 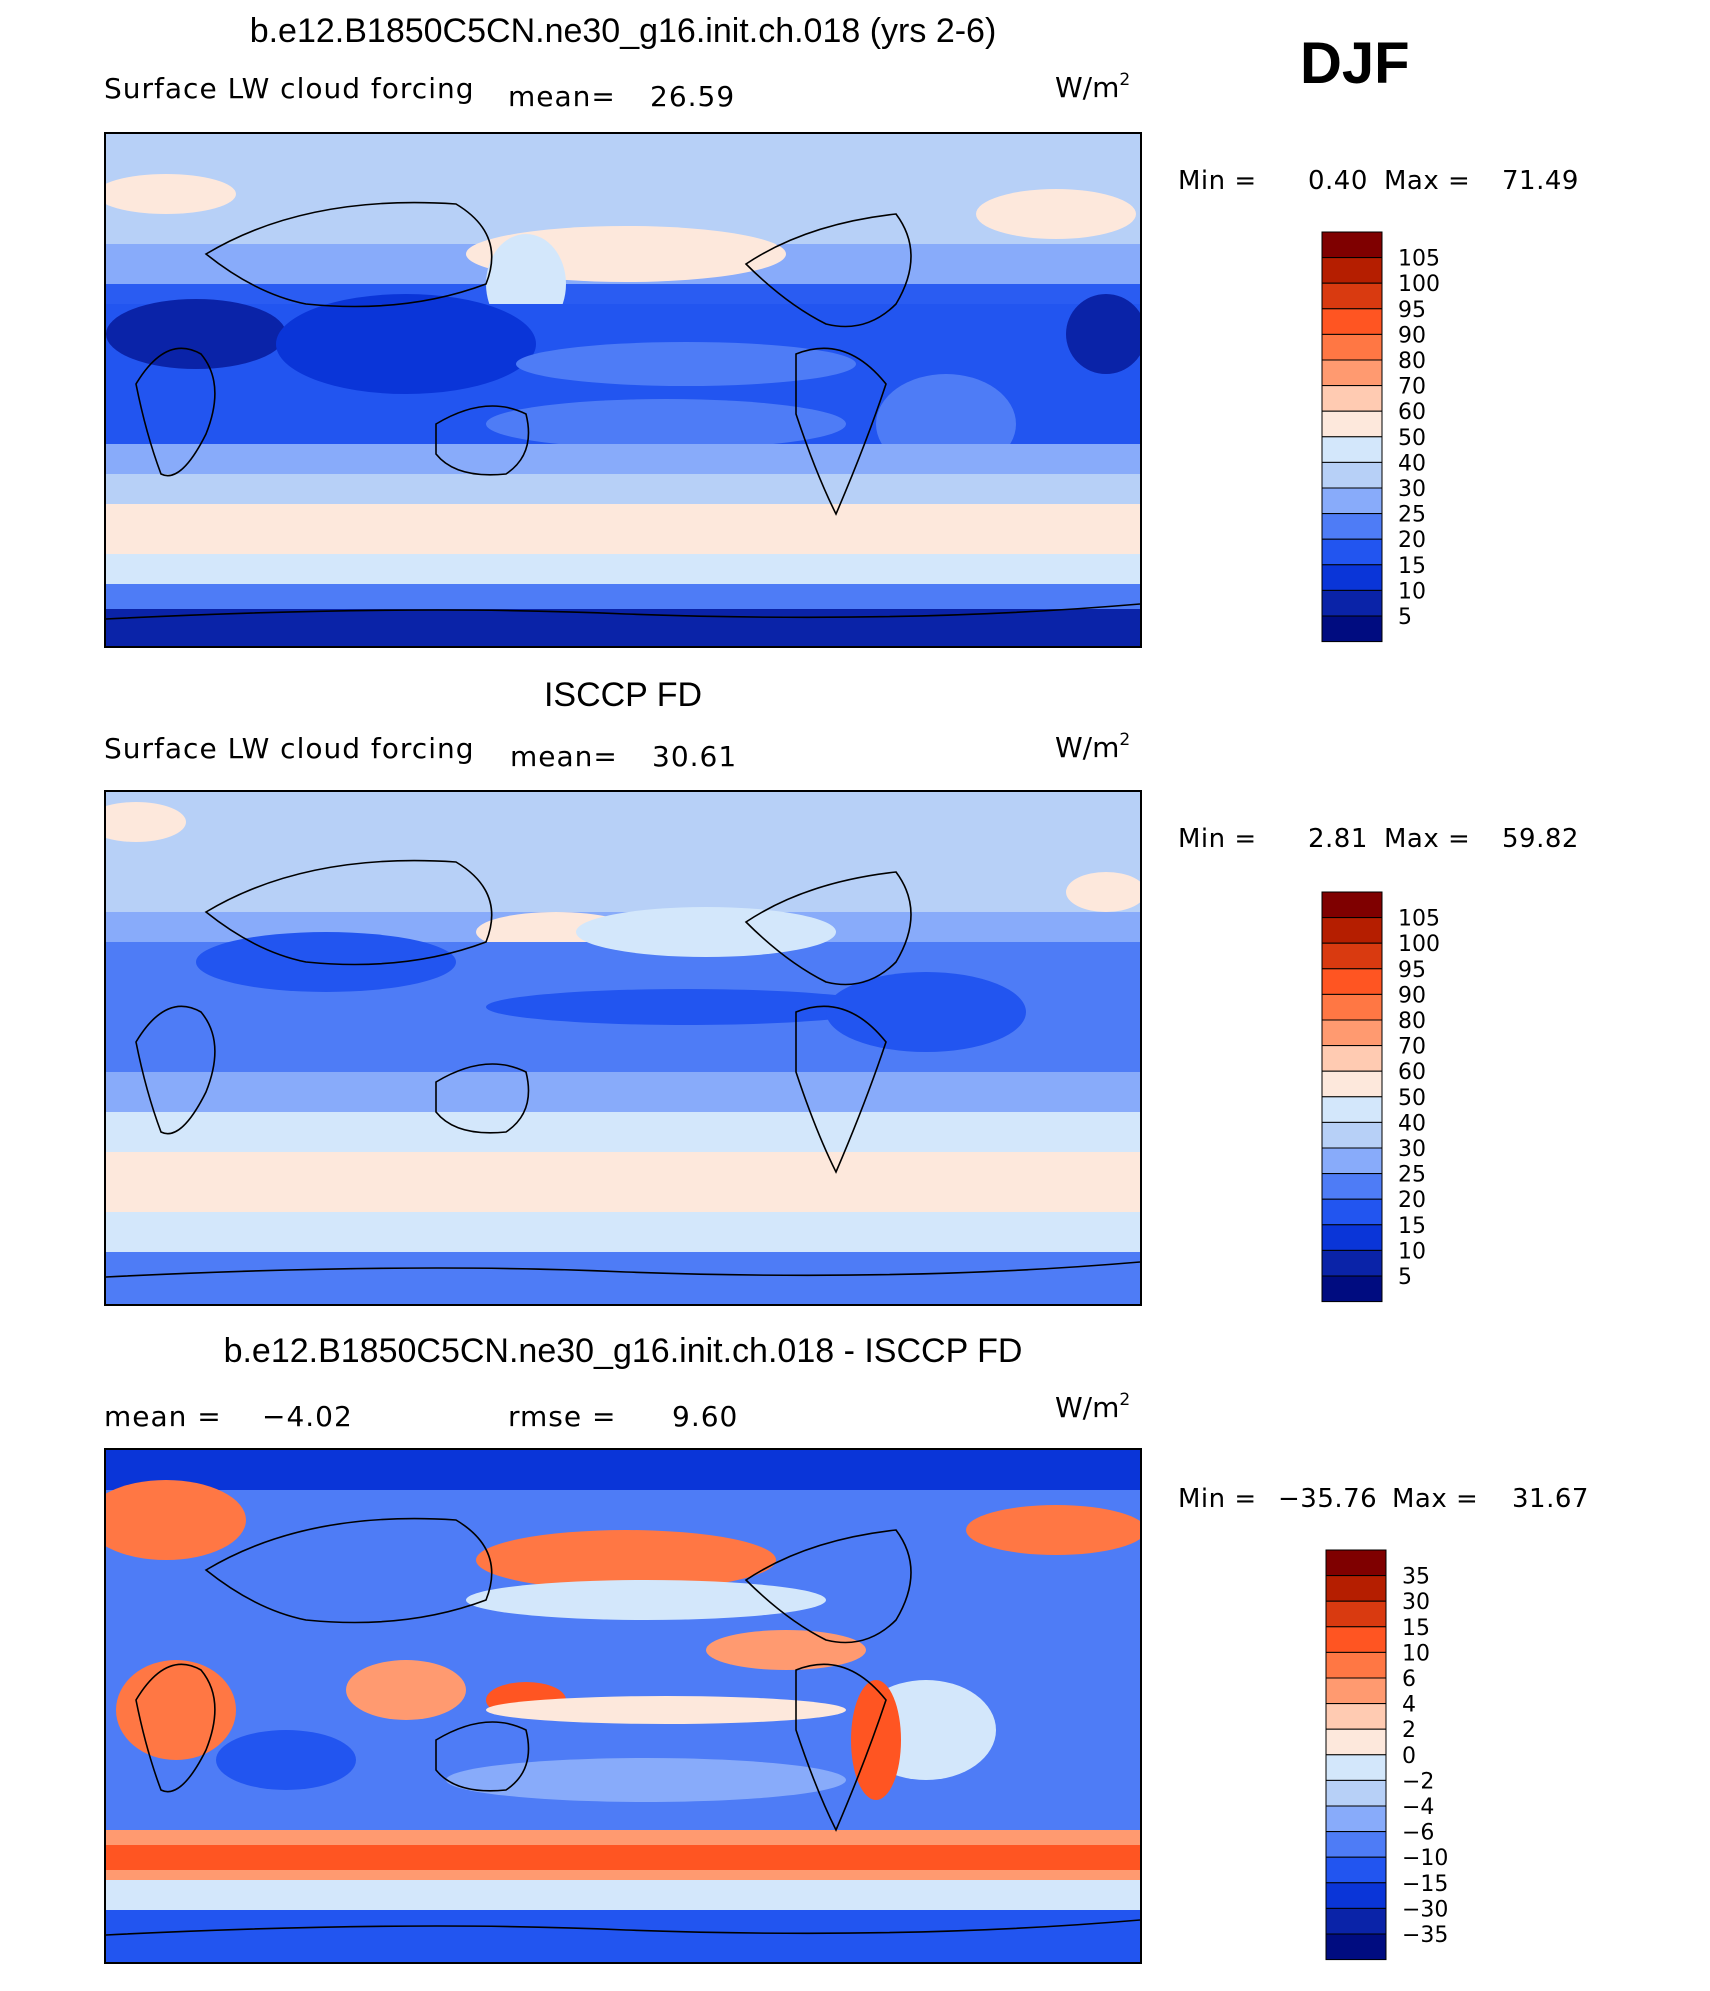 I want to click on panel2-variable: Surface LW cloud forcing, so click(x=289, y=748).